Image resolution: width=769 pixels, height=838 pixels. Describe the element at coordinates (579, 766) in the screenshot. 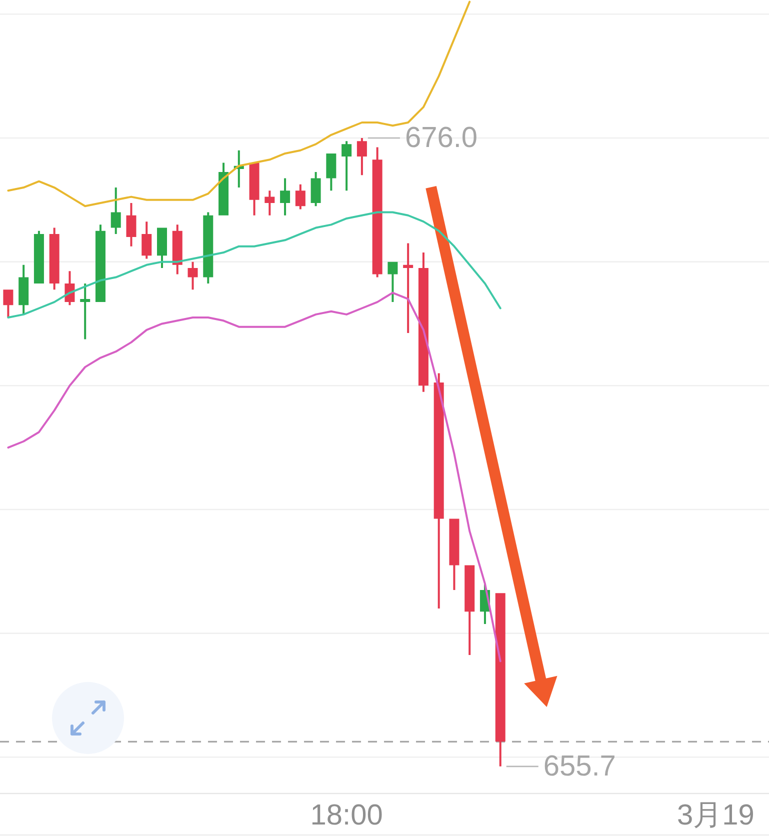

I see `annotation: 655.7` at that location.